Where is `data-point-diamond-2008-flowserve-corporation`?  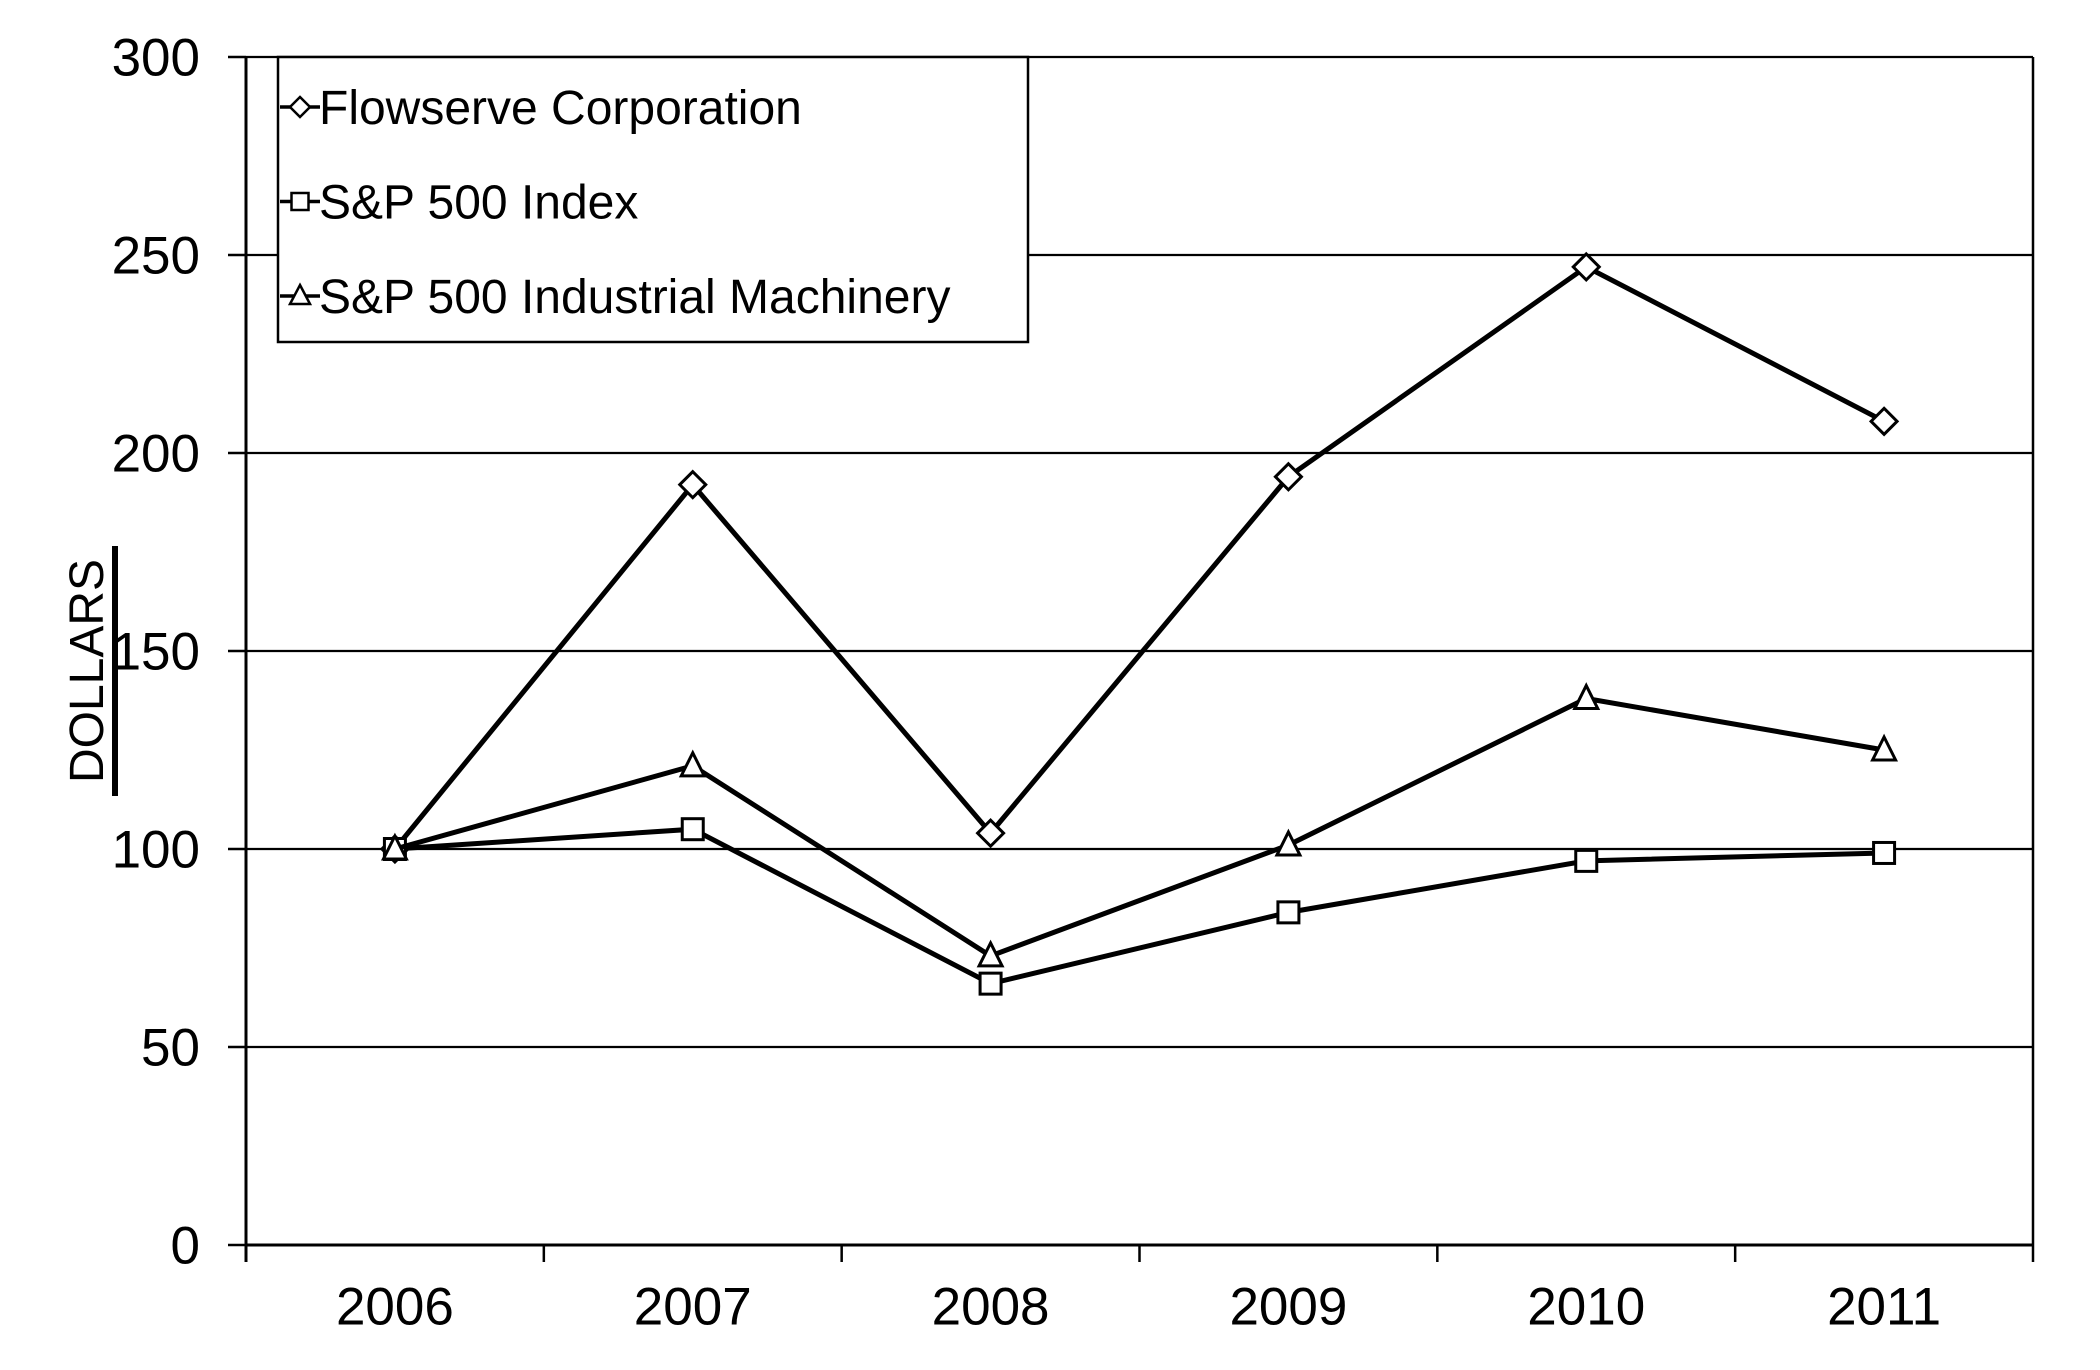 data-point-diamond-2008-flowserve-corporation is located at coordinates (990, 833).